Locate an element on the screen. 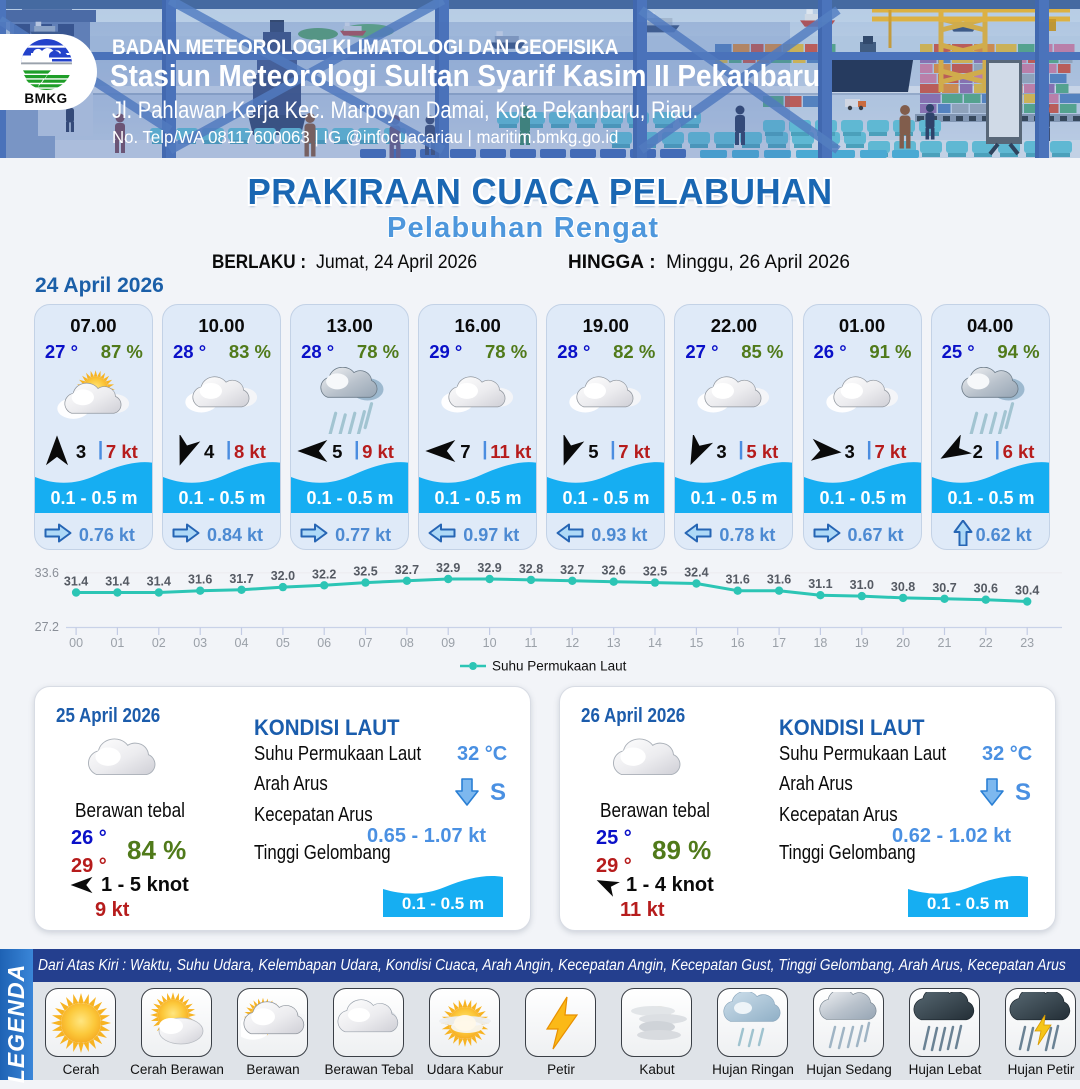 This screenshot has width=1080, height=1089. svg-text: 13 is located at coordinates (614, 643).